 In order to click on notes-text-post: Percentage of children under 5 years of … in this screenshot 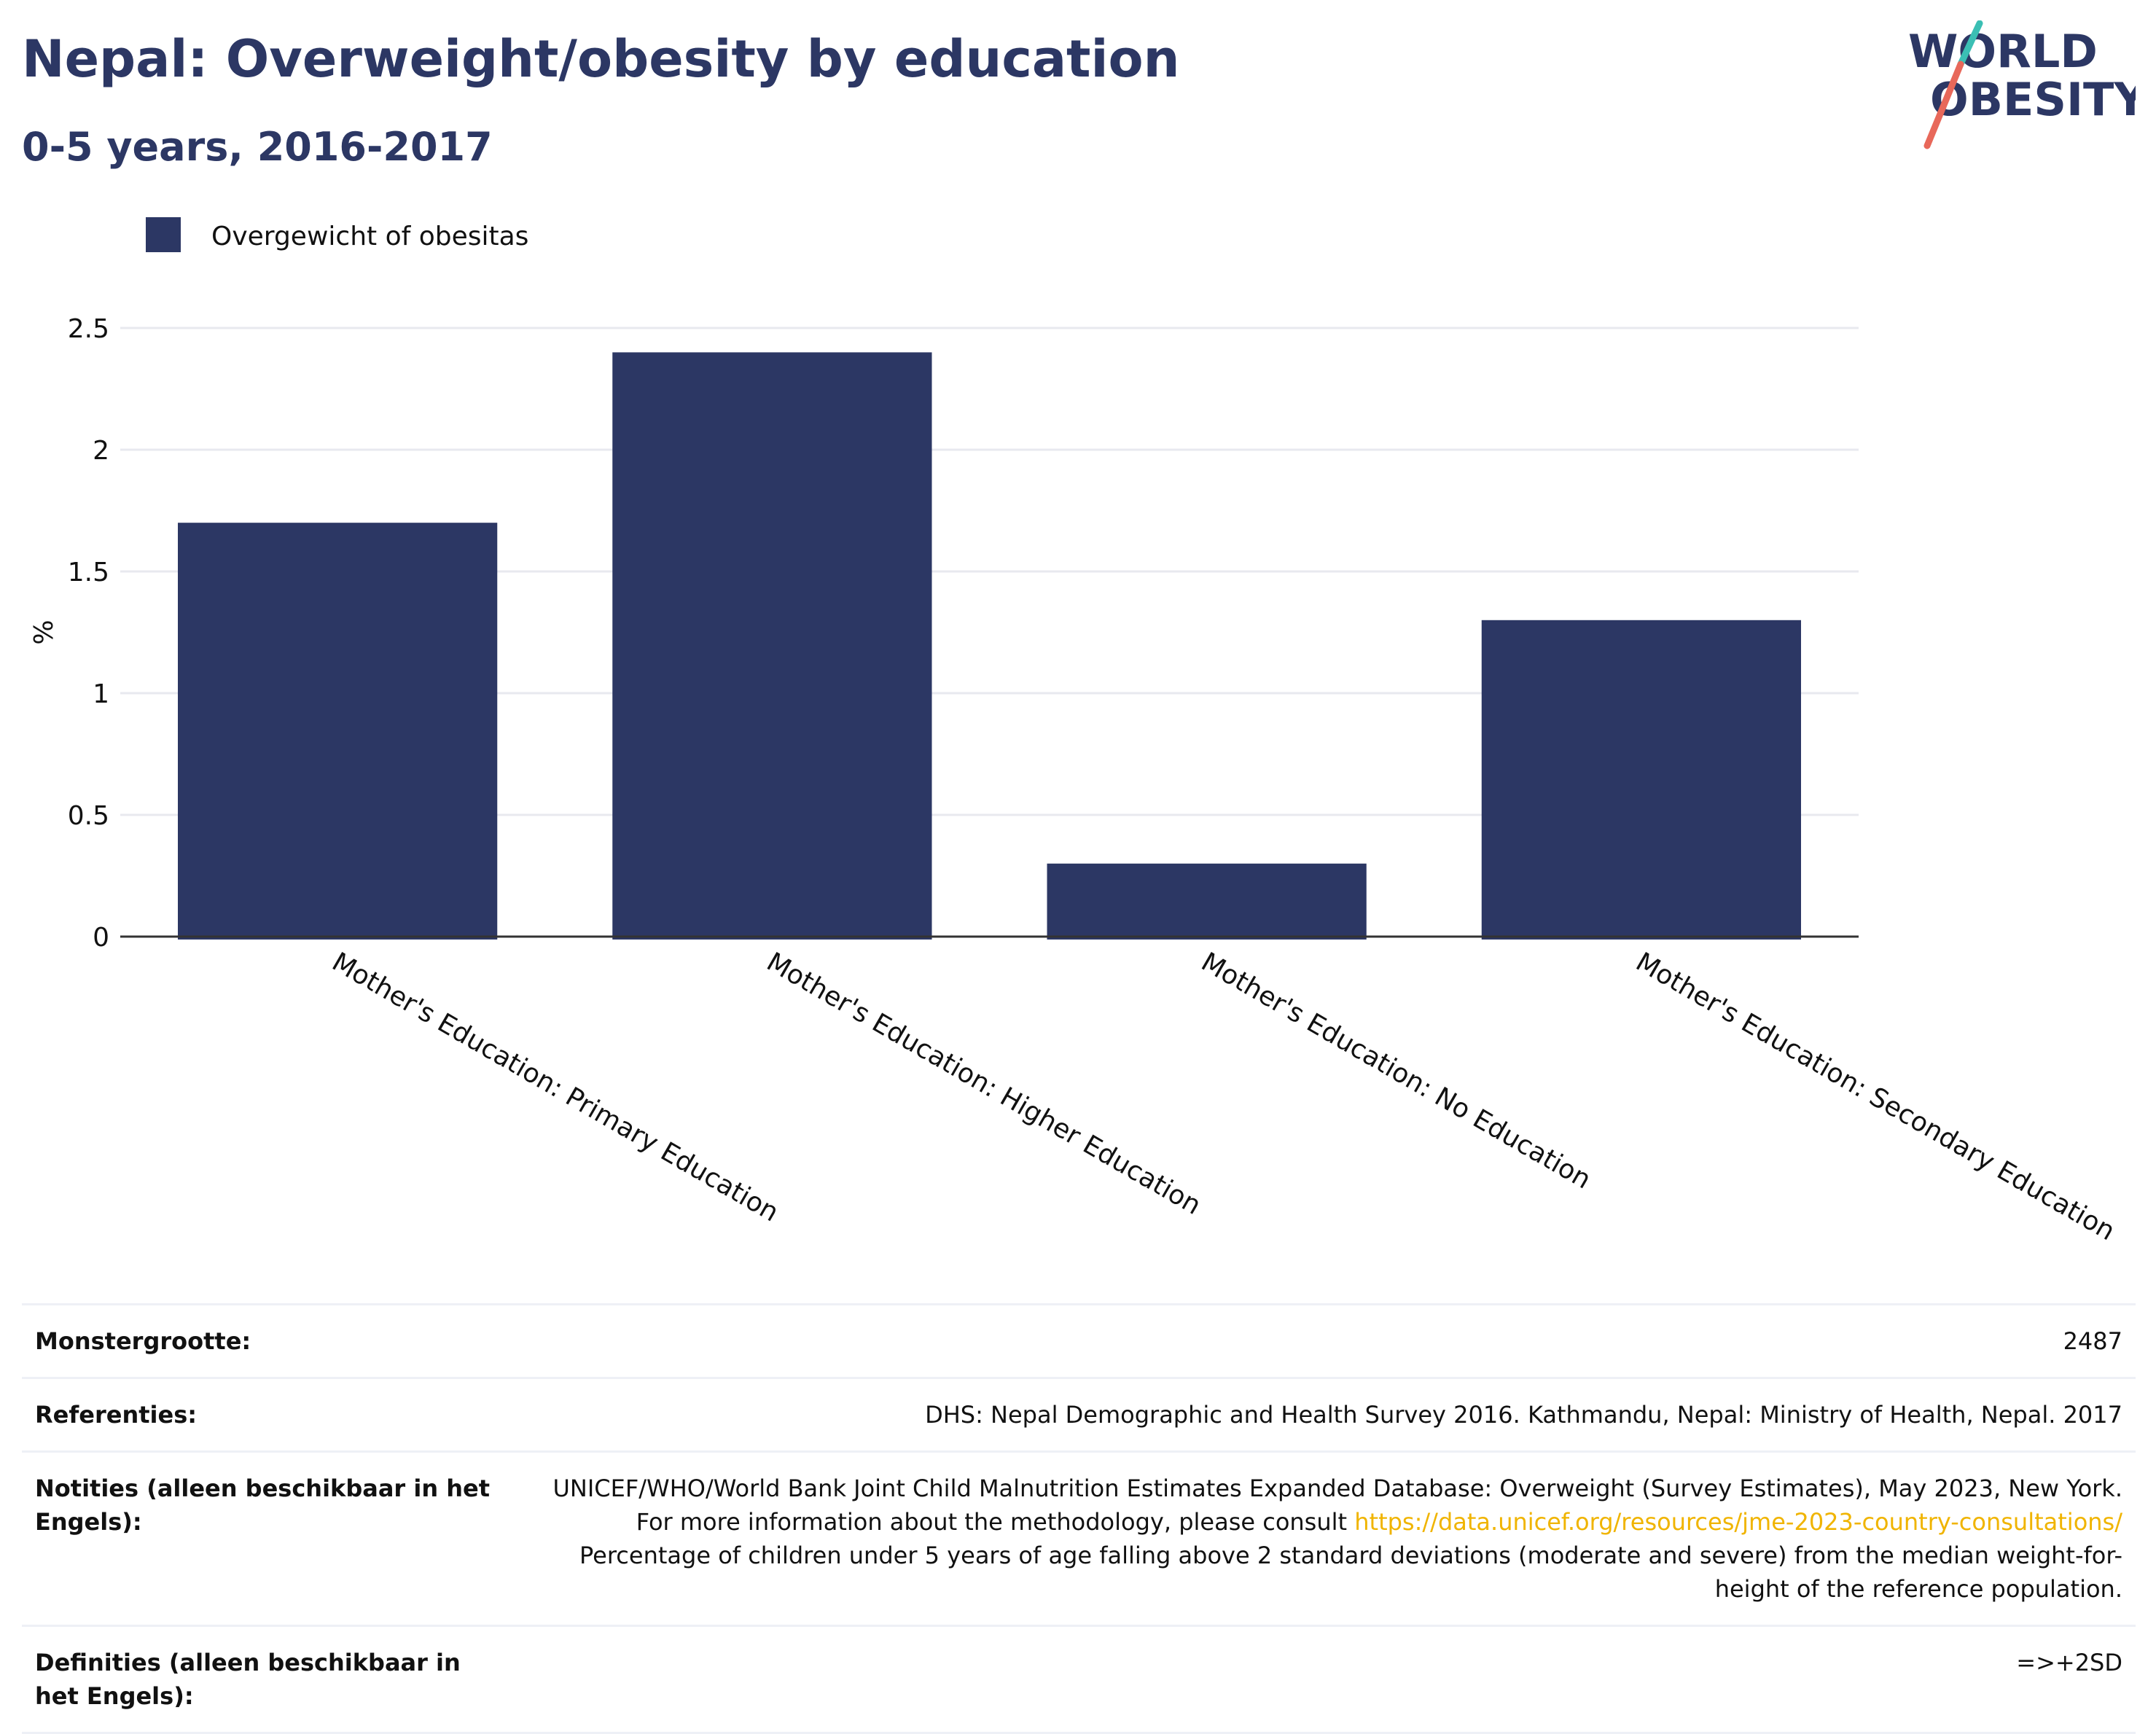, I will do `click(1350, 1572)`.